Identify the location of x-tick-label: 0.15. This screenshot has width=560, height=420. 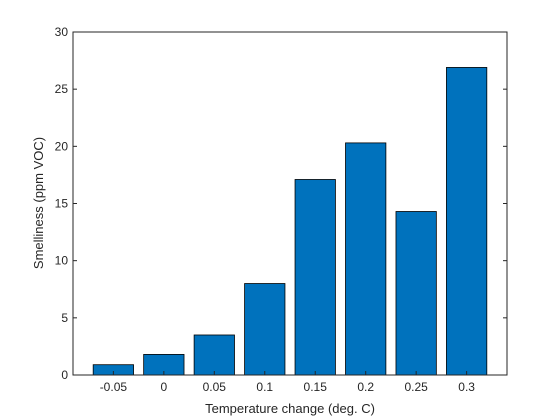
(316, 387).